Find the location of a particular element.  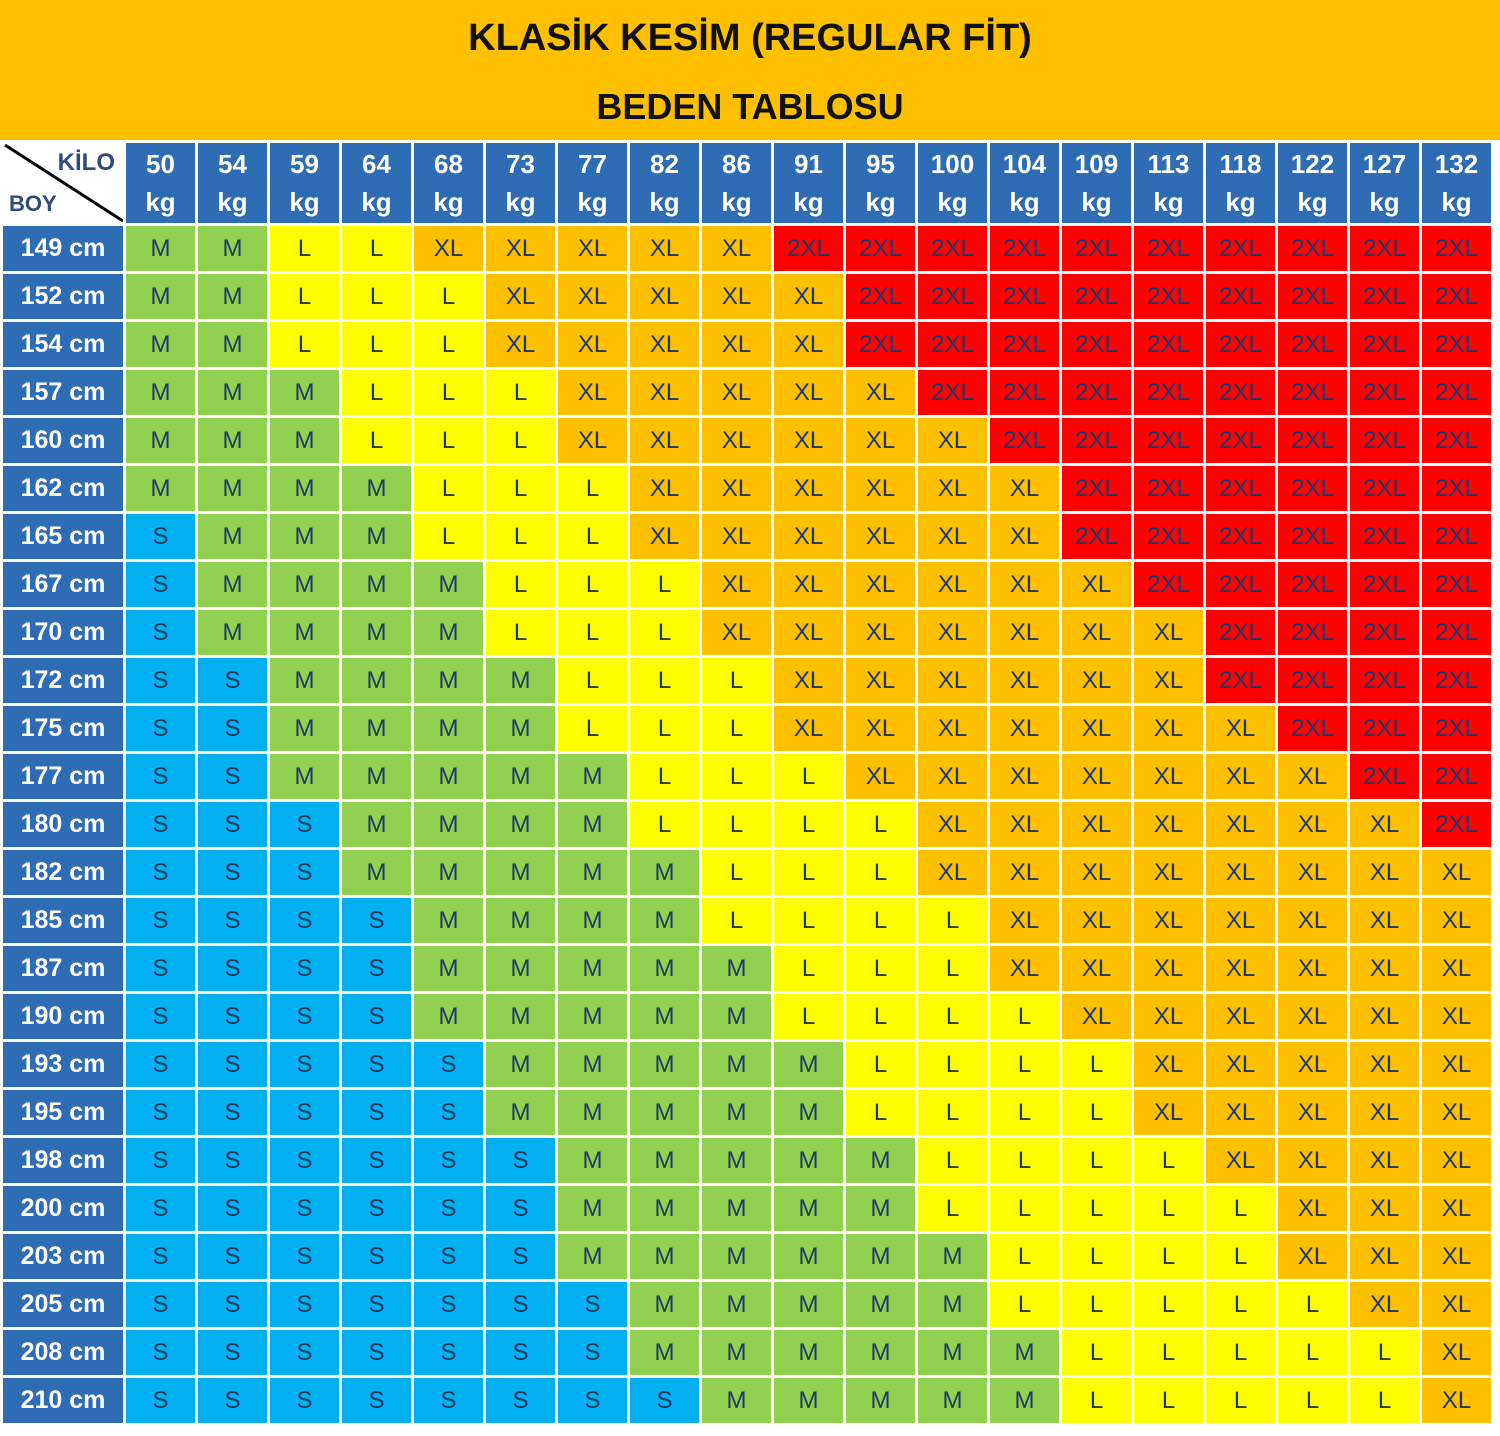

chart-title: KLASİK KESİM (REGULAR FİT) is located at coordinates (750, 38).